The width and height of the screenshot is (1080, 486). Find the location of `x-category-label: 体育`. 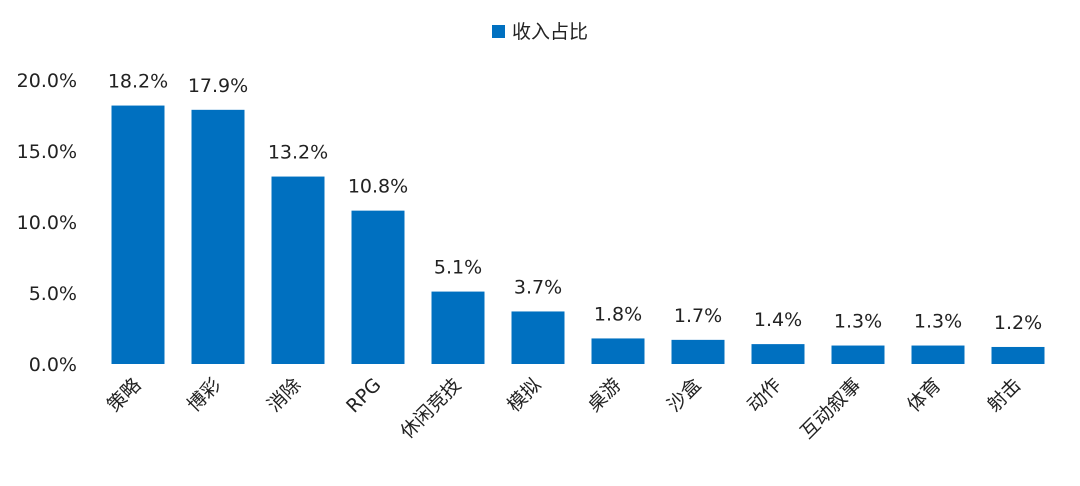

x-category-label: 体育 is located at coordinates (924, 395).